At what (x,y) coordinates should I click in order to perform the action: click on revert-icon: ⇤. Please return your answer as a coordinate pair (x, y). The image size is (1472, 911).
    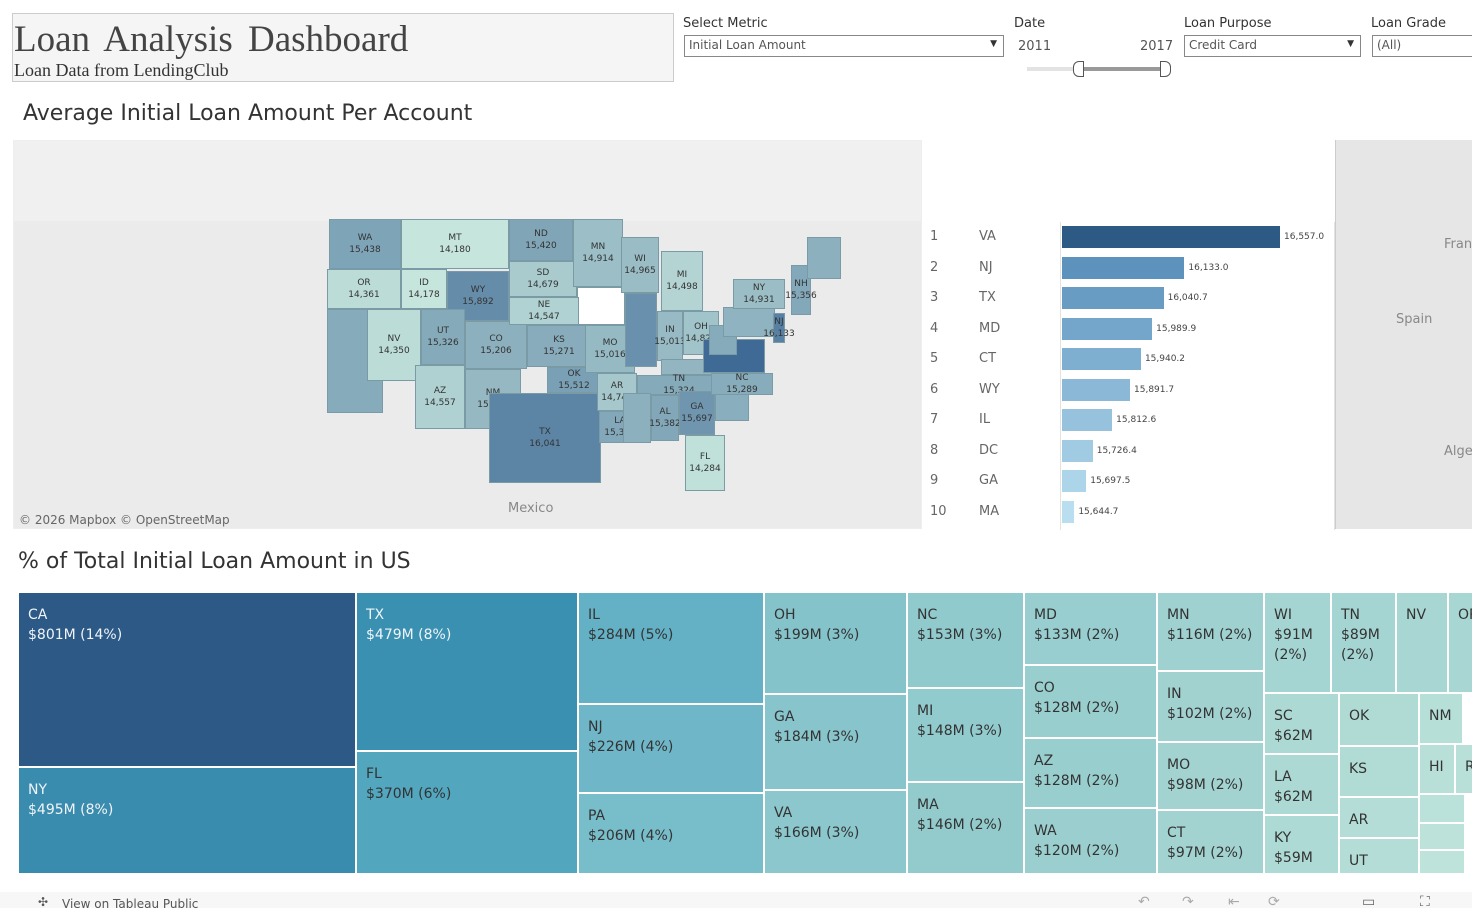
    Looking at the image, I should click on (1234, 902).